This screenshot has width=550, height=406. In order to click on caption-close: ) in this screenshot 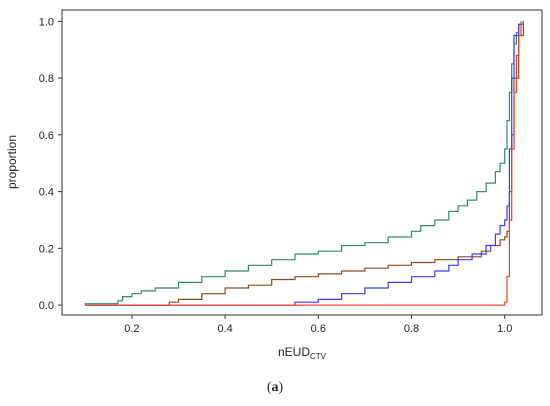, I will do `click(281, 387)`.